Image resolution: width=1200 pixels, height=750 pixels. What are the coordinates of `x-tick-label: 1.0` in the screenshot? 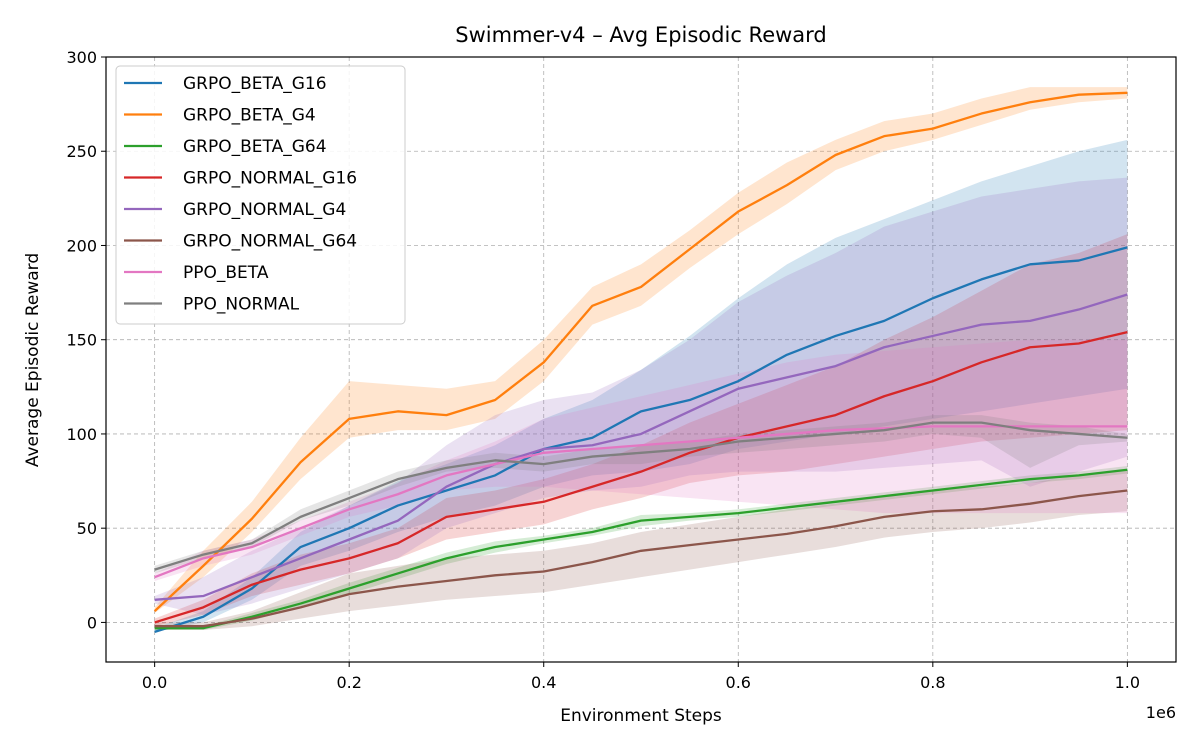 It's located at (1127, 682).